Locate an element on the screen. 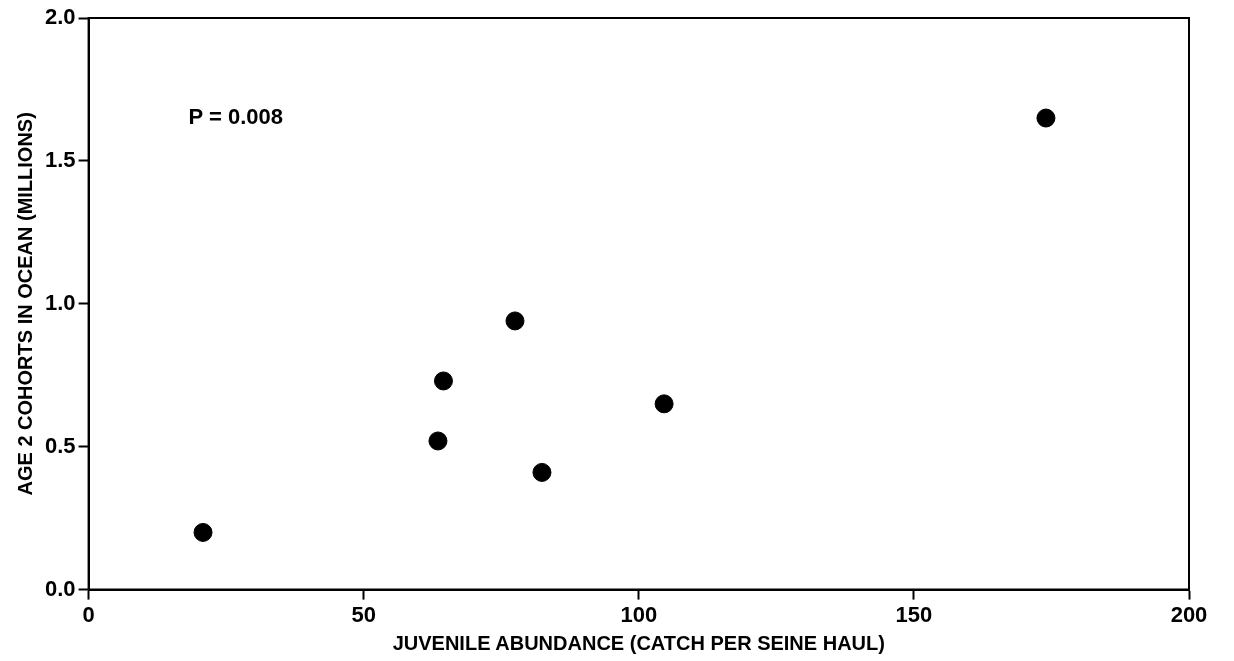 The image size is (1234, 661). y-tick-label: 1.5 is located at coordinates (60, 159).